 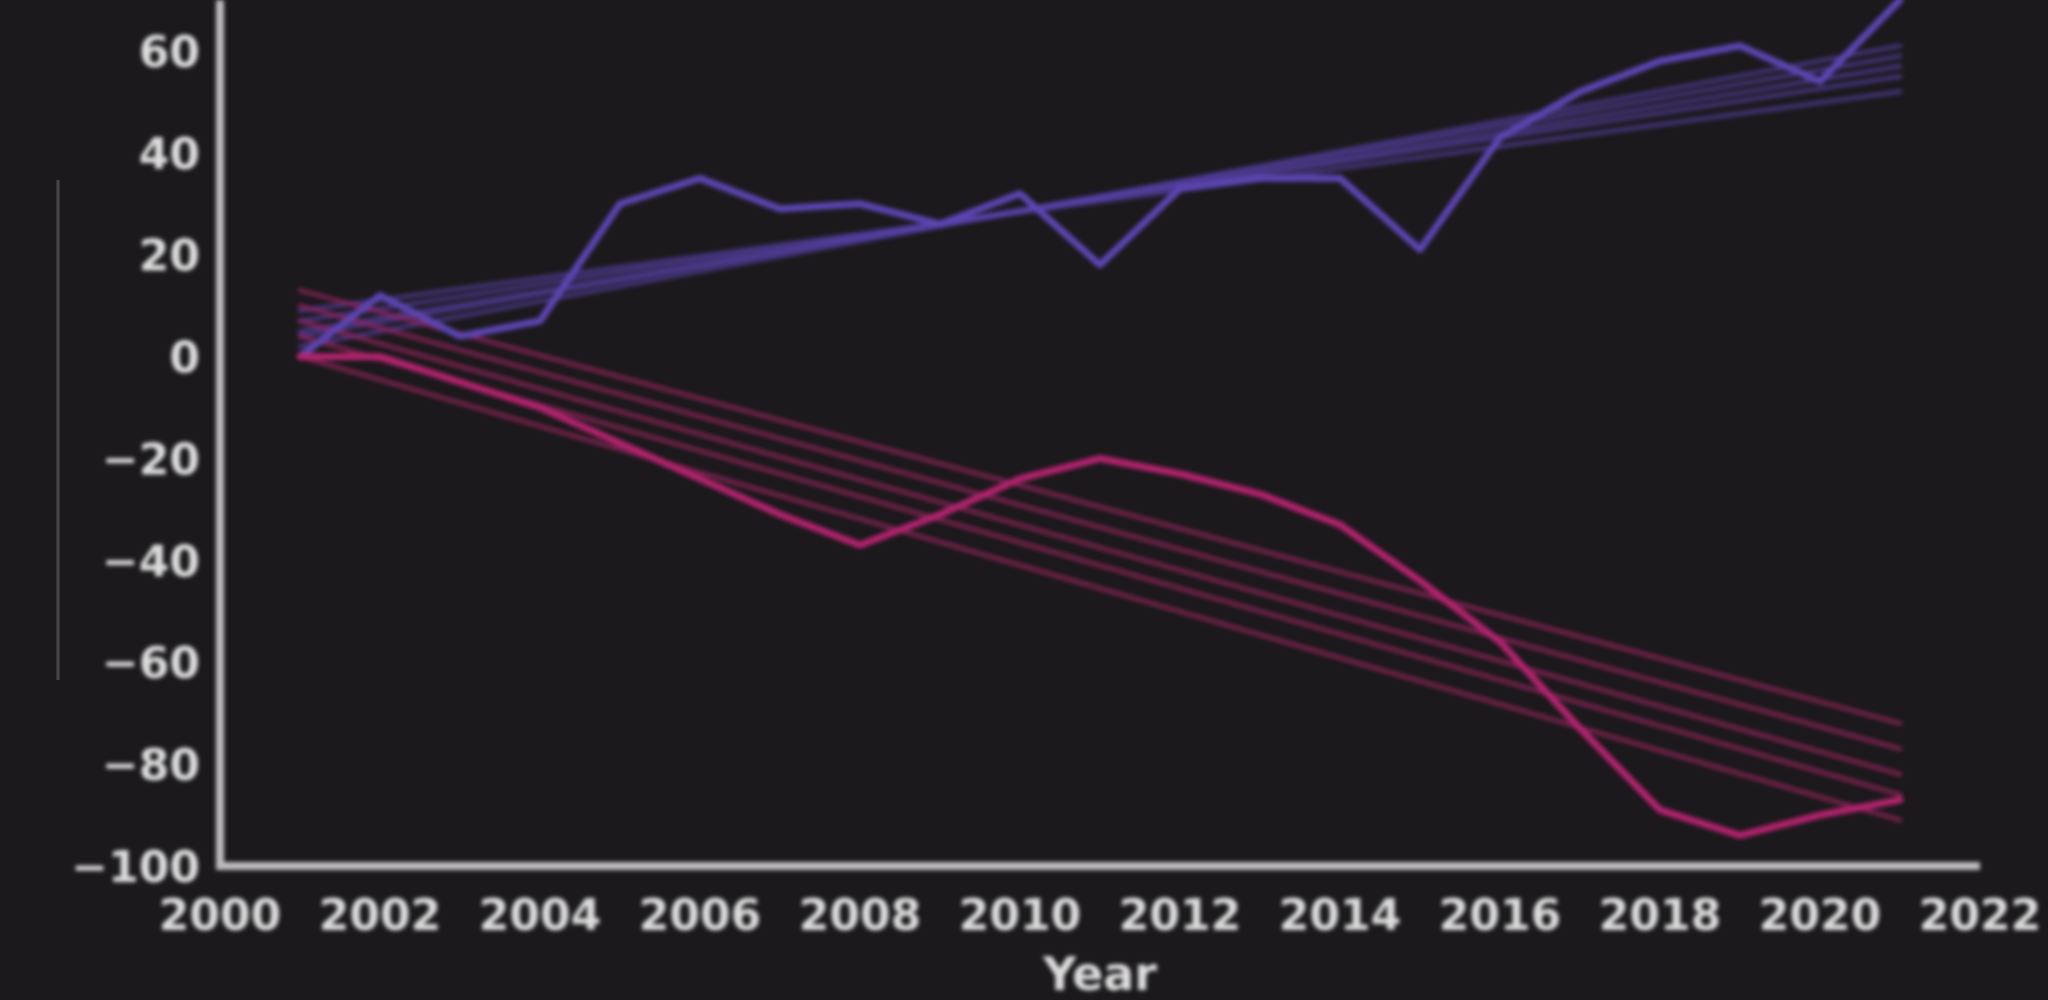 I want to click on x-tick-label: 2018, so click(x=1660, y=915).